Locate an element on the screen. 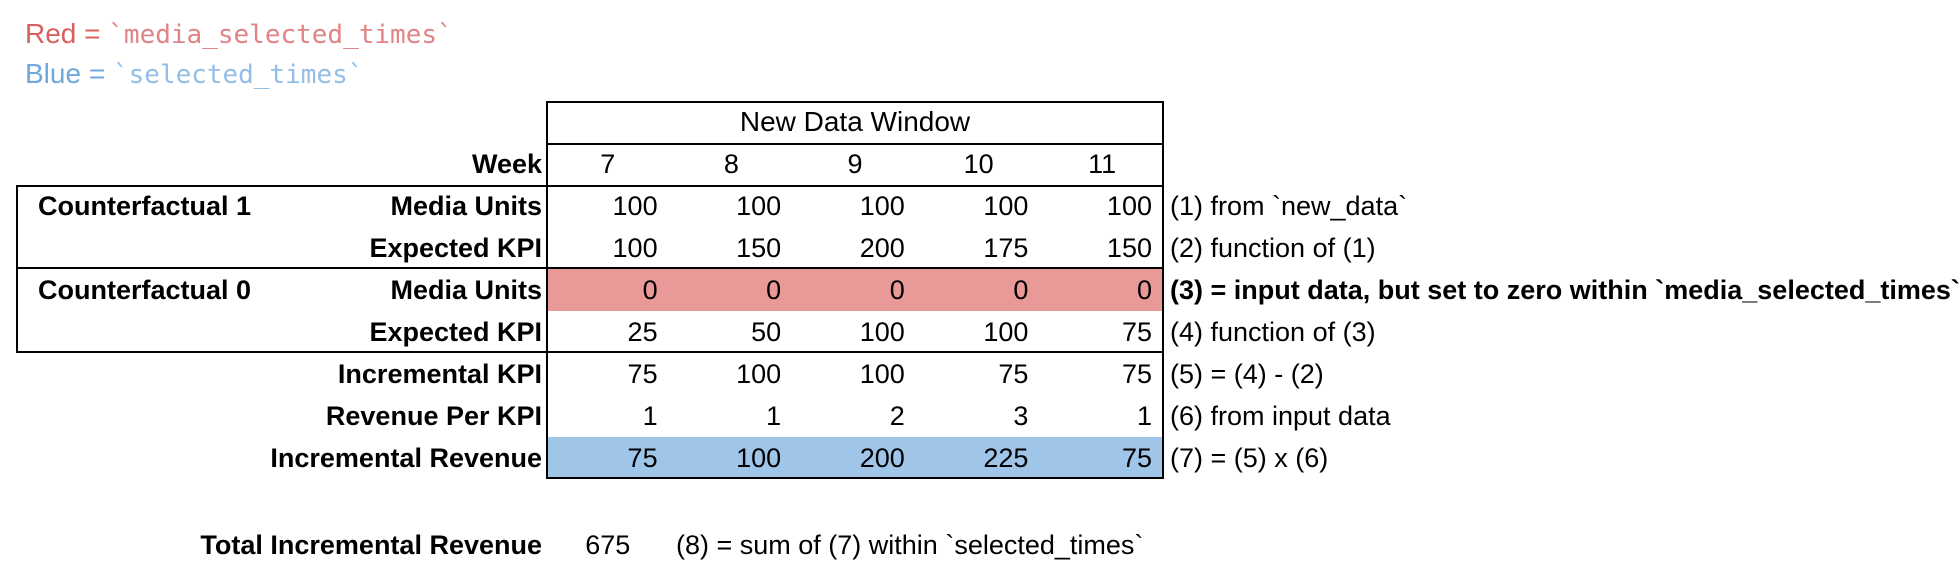 This screenshot has height=574, width=1960. row-label-cf1-media-units: Media Units is located at coordinates (466, 206).